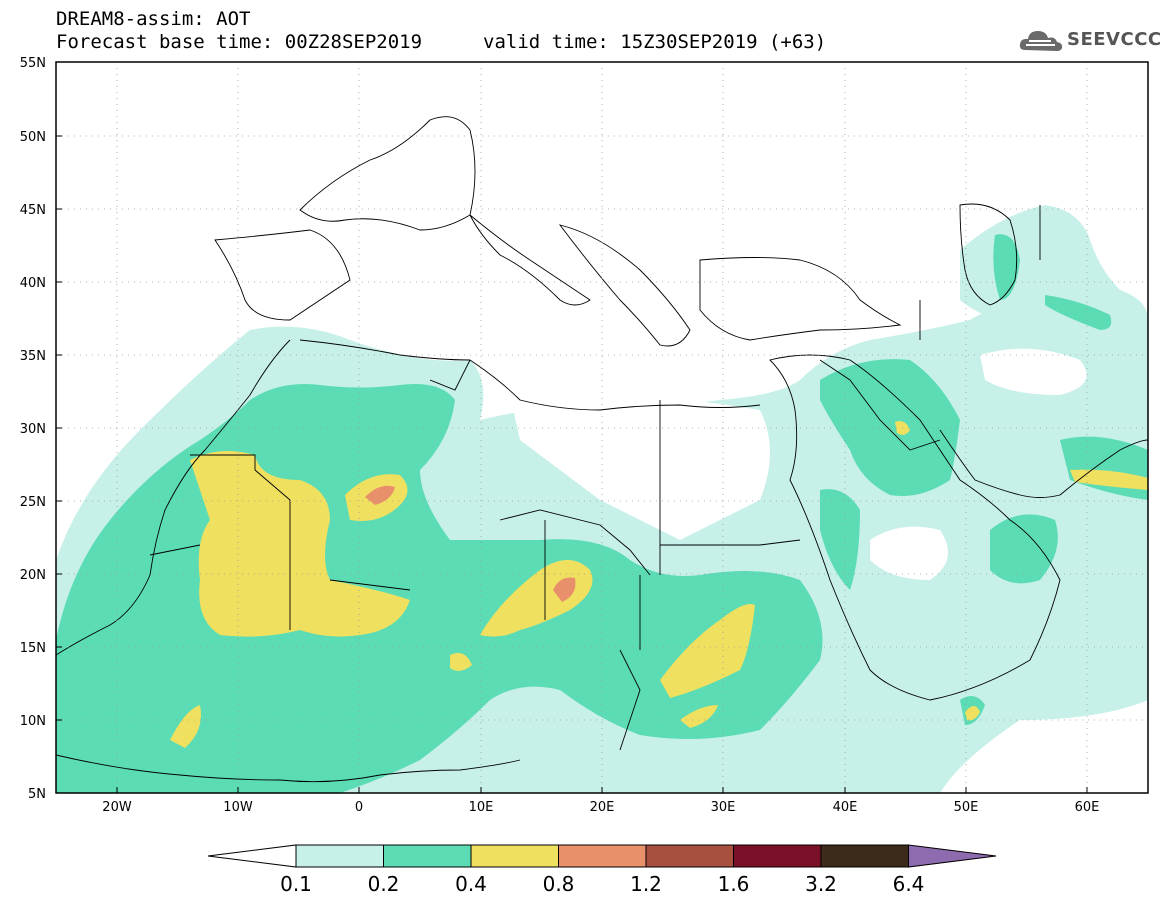 This screenshot has width=1165, height=905. I want to click on colorbar-high-arrow, so click(952, 856).